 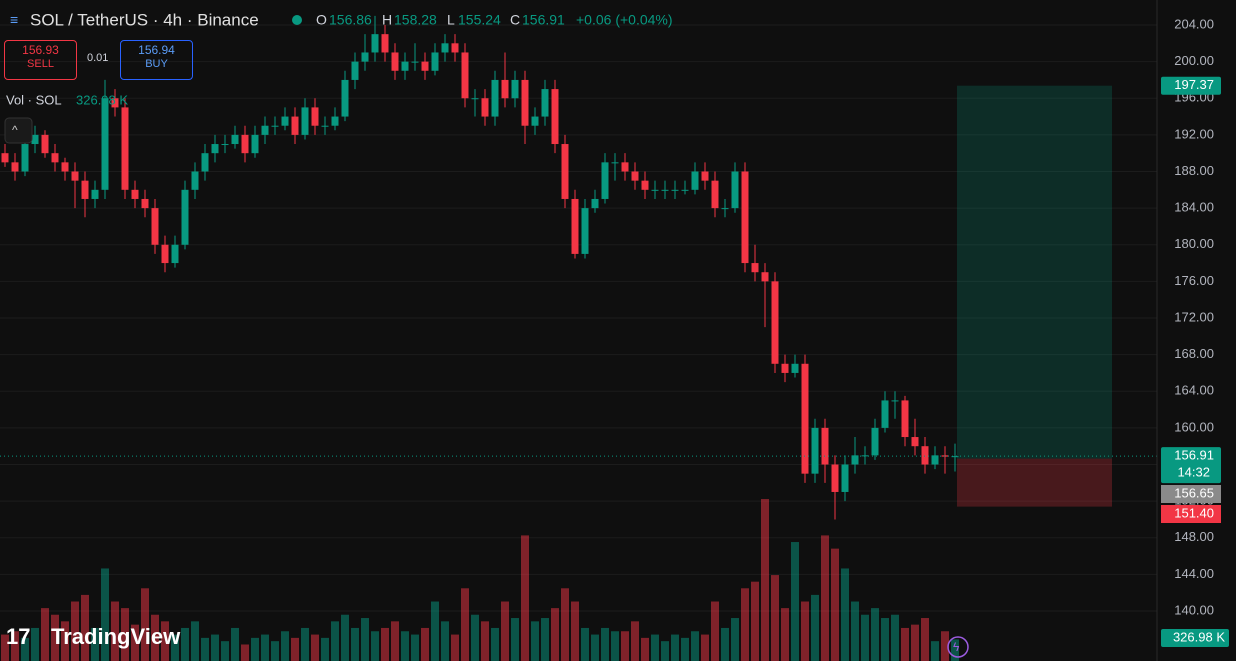 I want to click on collapse-button, so click(x=18, y=130).